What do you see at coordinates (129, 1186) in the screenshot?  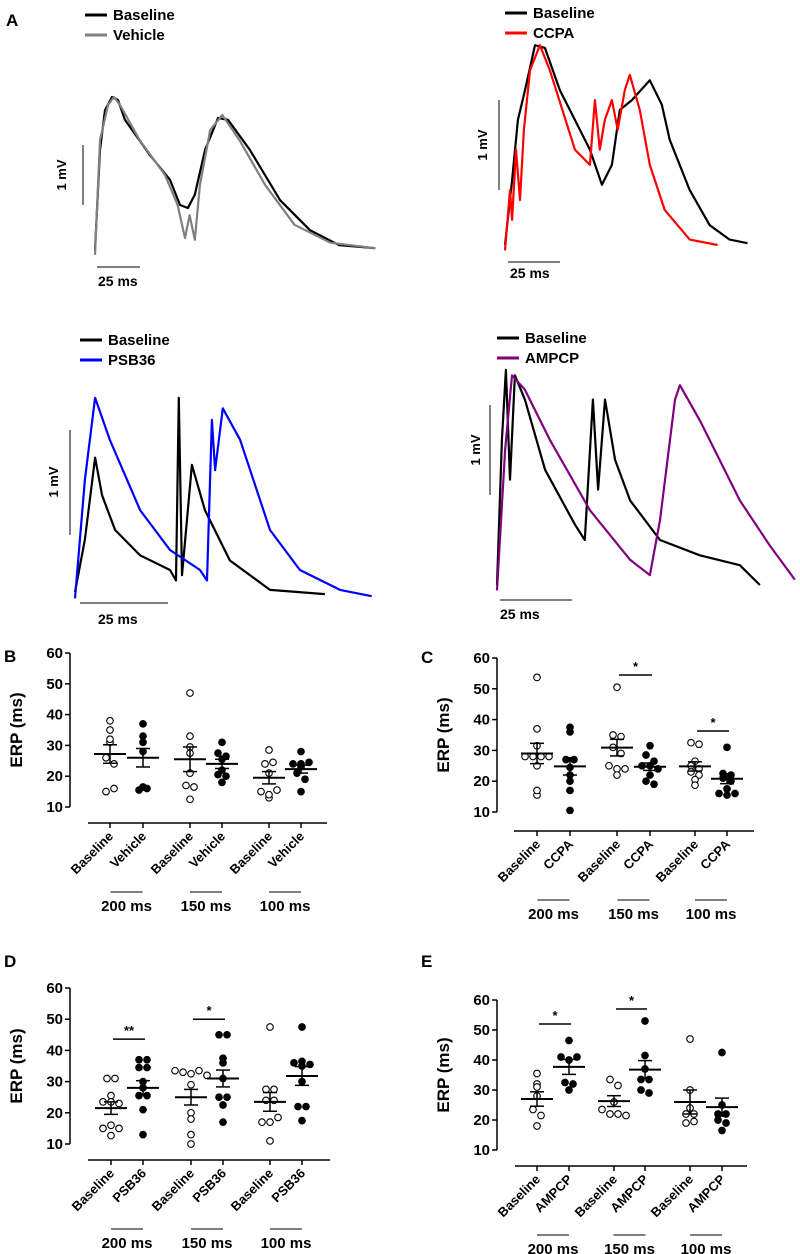 I see `x-tick-label: PSB36` at bounding box center [129, 1186].